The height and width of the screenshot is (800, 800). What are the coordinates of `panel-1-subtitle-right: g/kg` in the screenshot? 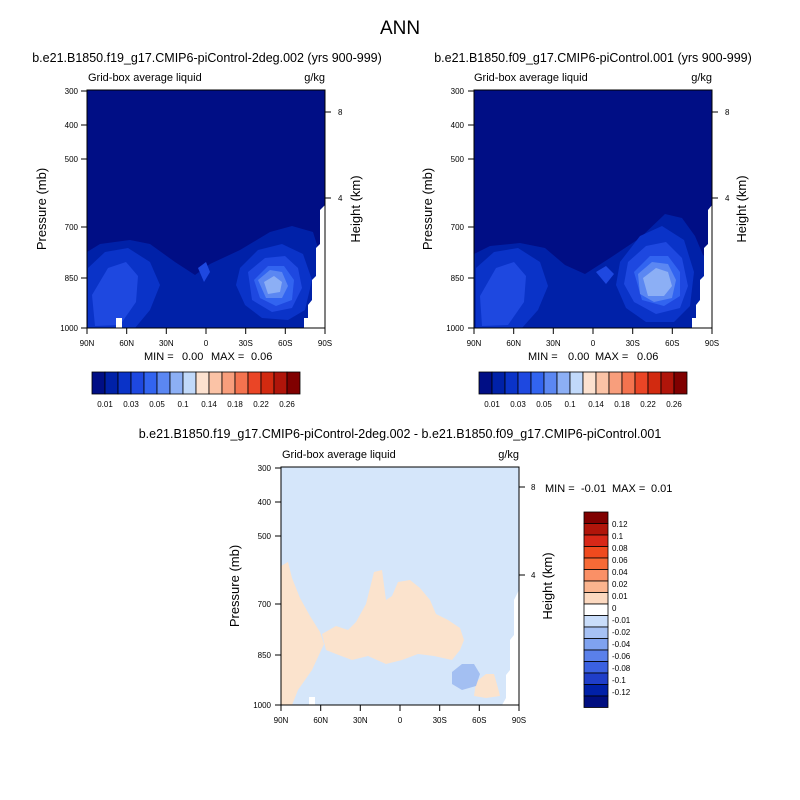 It's located at (314, 78).